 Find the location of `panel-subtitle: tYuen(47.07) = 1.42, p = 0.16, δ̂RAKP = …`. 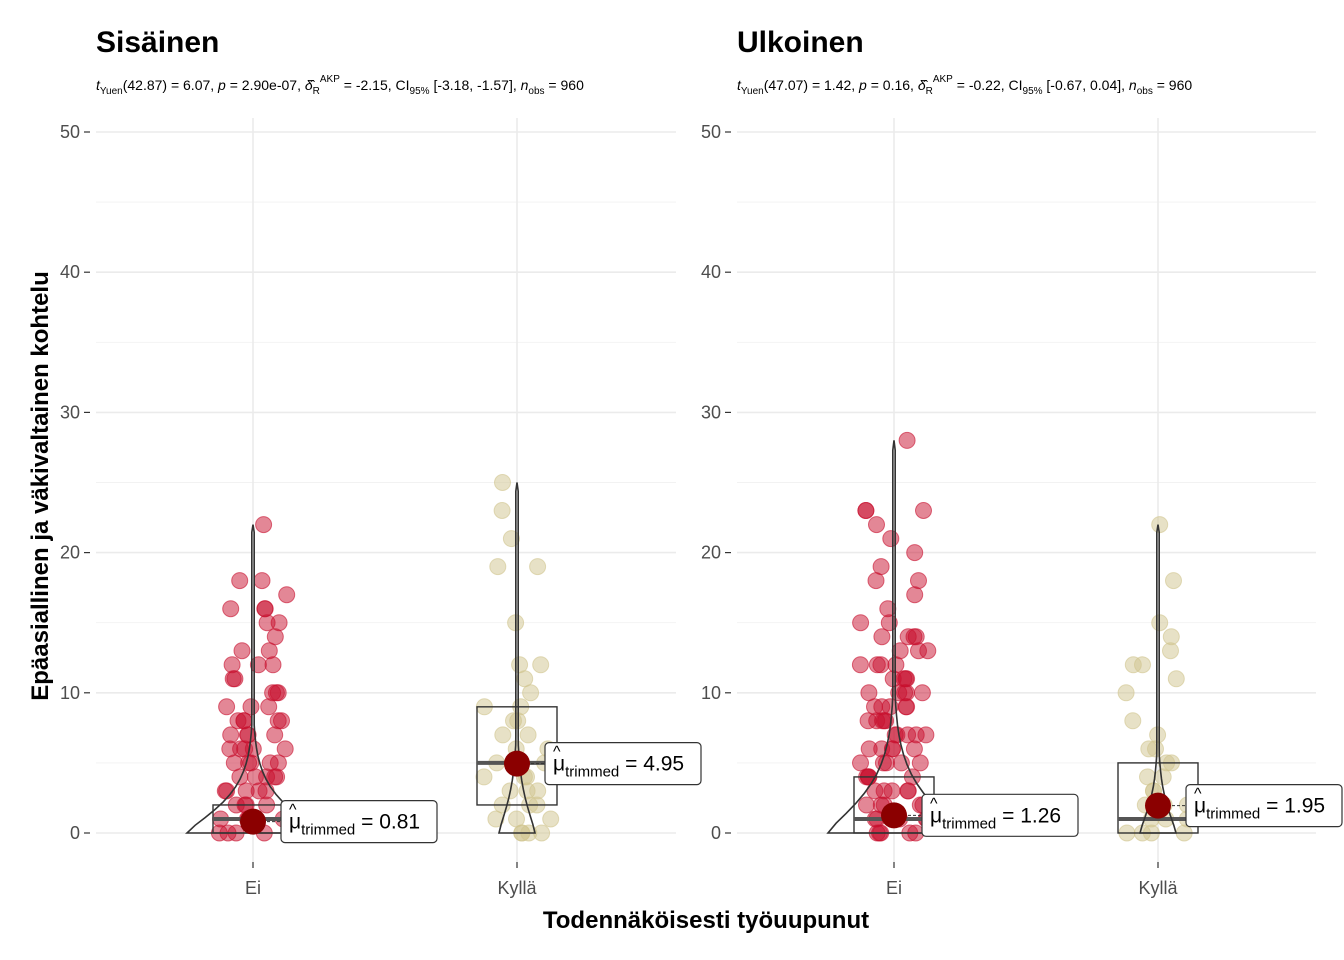

panel-subtitle: tYuen(47.07) = 1.42, p = 0.16, δ̂RAKP = … is located at coordinates (964, 85).